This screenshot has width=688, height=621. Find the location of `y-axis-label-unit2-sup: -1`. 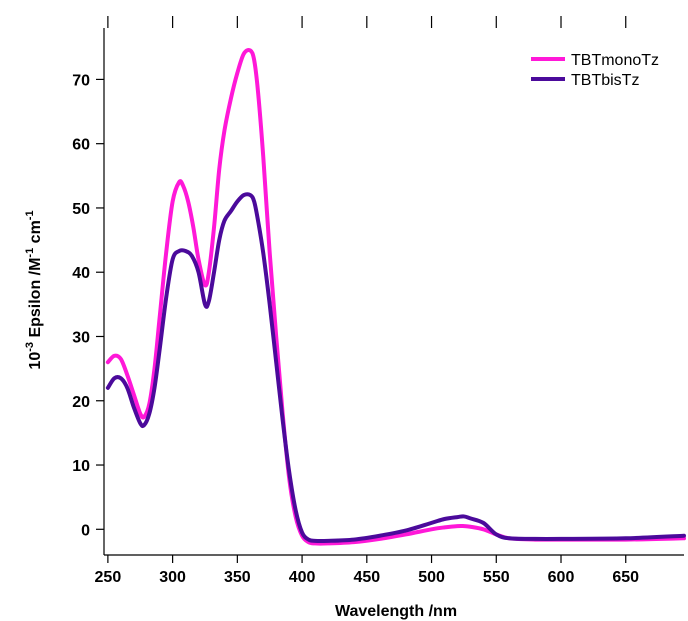

y-axis-label-unit2-sup: -1 is located at coordinates (30, 215).